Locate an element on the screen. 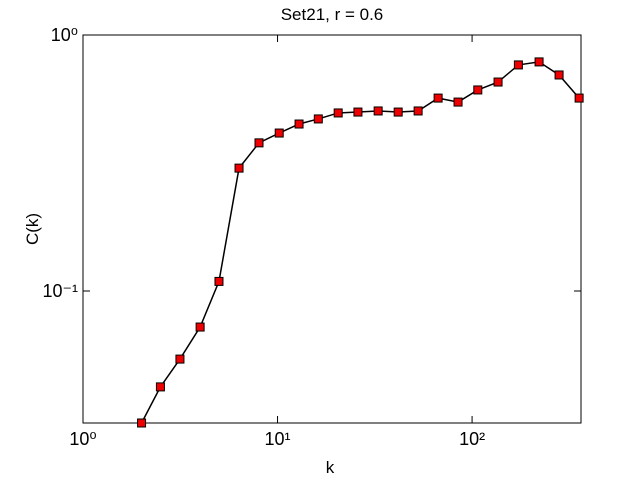  x-tick-label: 10² is located at coordinates (472, 439).